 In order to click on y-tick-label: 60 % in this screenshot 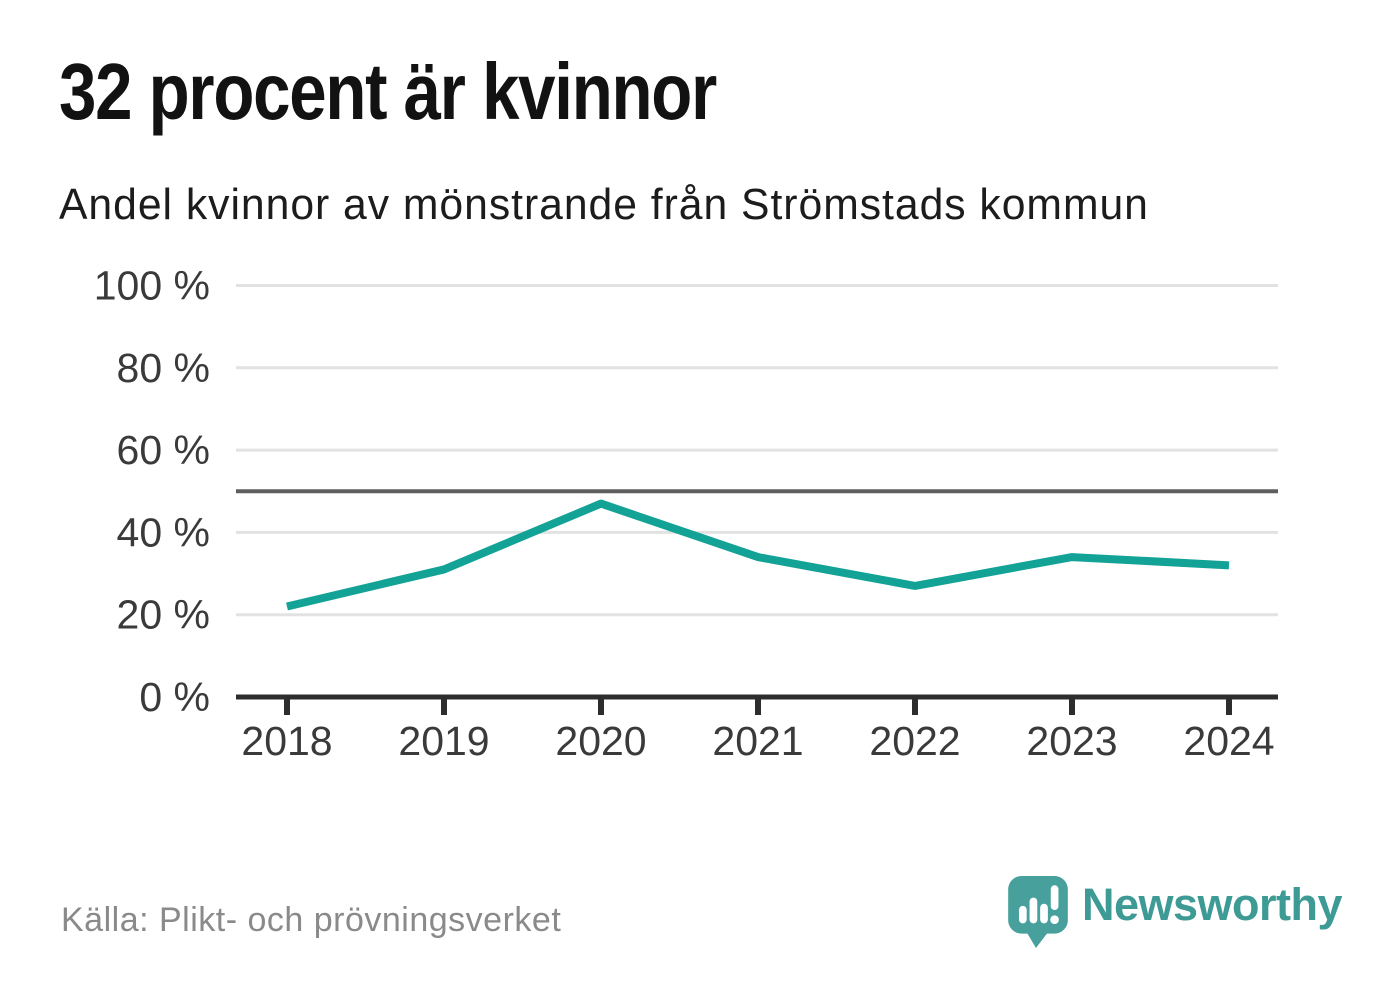, I will do `click(163, 450)`.